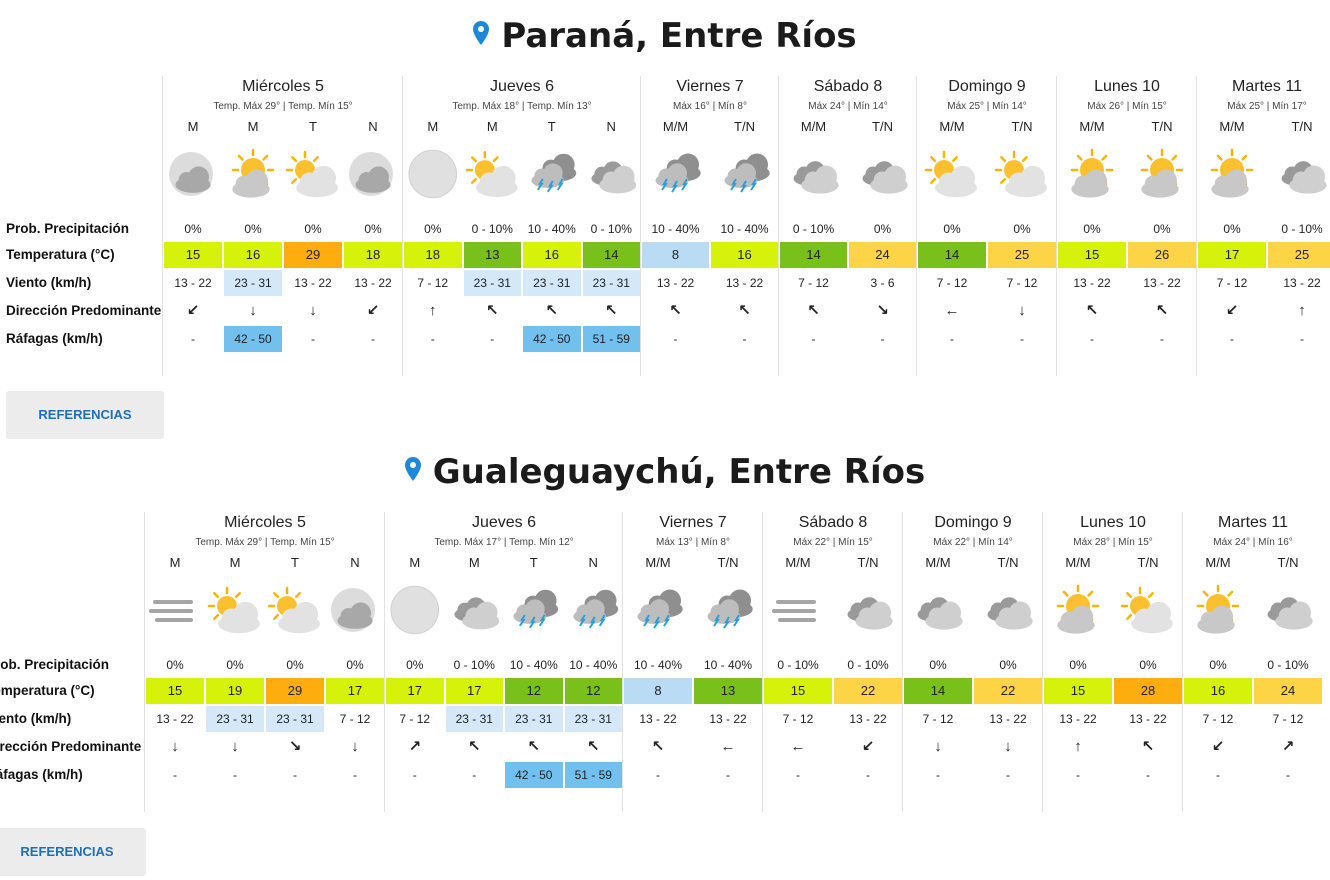 This screenshot has width=1330, height=880. What do you see at coordinates (534, 662) in the screenshot?
I see `period-column: T 10 - 40% 12 23 - 31 ↖ 42 - 50` at bounding box center [534, 662].